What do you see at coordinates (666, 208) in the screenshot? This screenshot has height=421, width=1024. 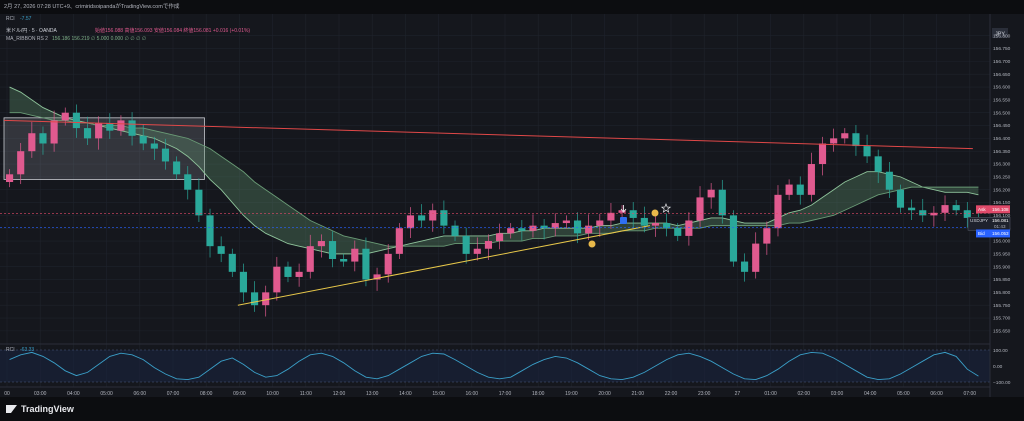 I see `star-icon` at bounding box center [666, 208].